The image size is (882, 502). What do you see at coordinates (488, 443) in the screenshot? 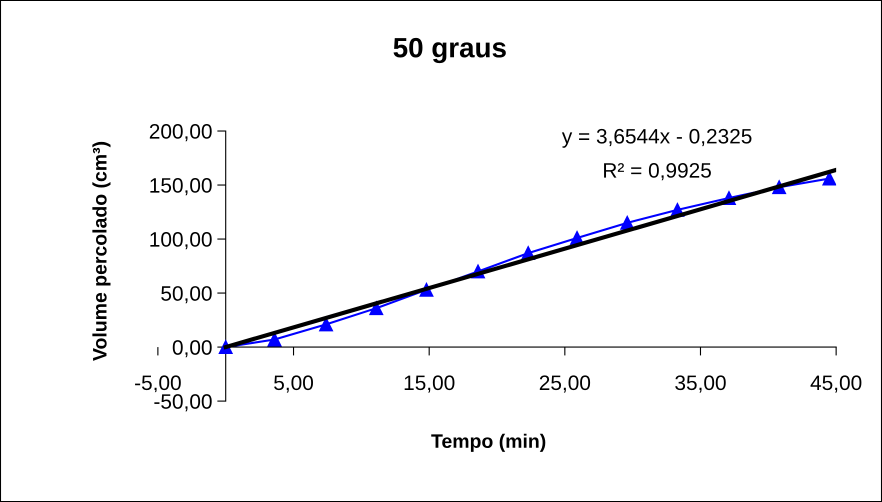
I see `x-axis-title: Tempo (min)` at bounding box center [488, 443].